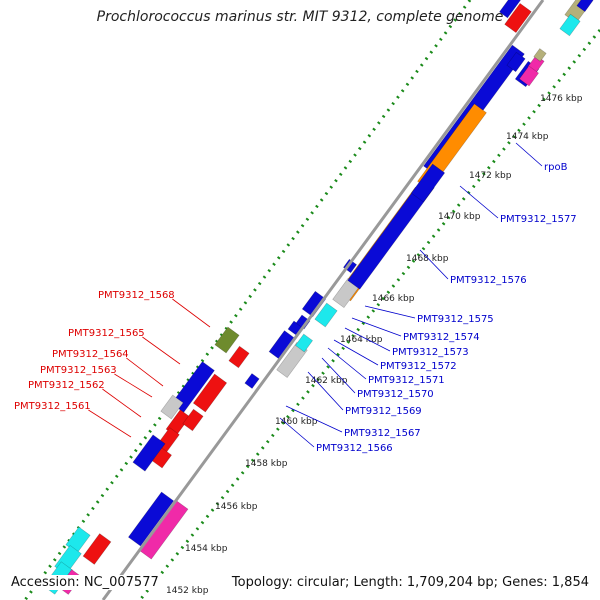 Image resolution: width=600 pixels, height=600 pixels. Describe the element at coordinates (326, 381) in the screenshot. I see `kbp-tick-label: 1462 kbp` at that location.